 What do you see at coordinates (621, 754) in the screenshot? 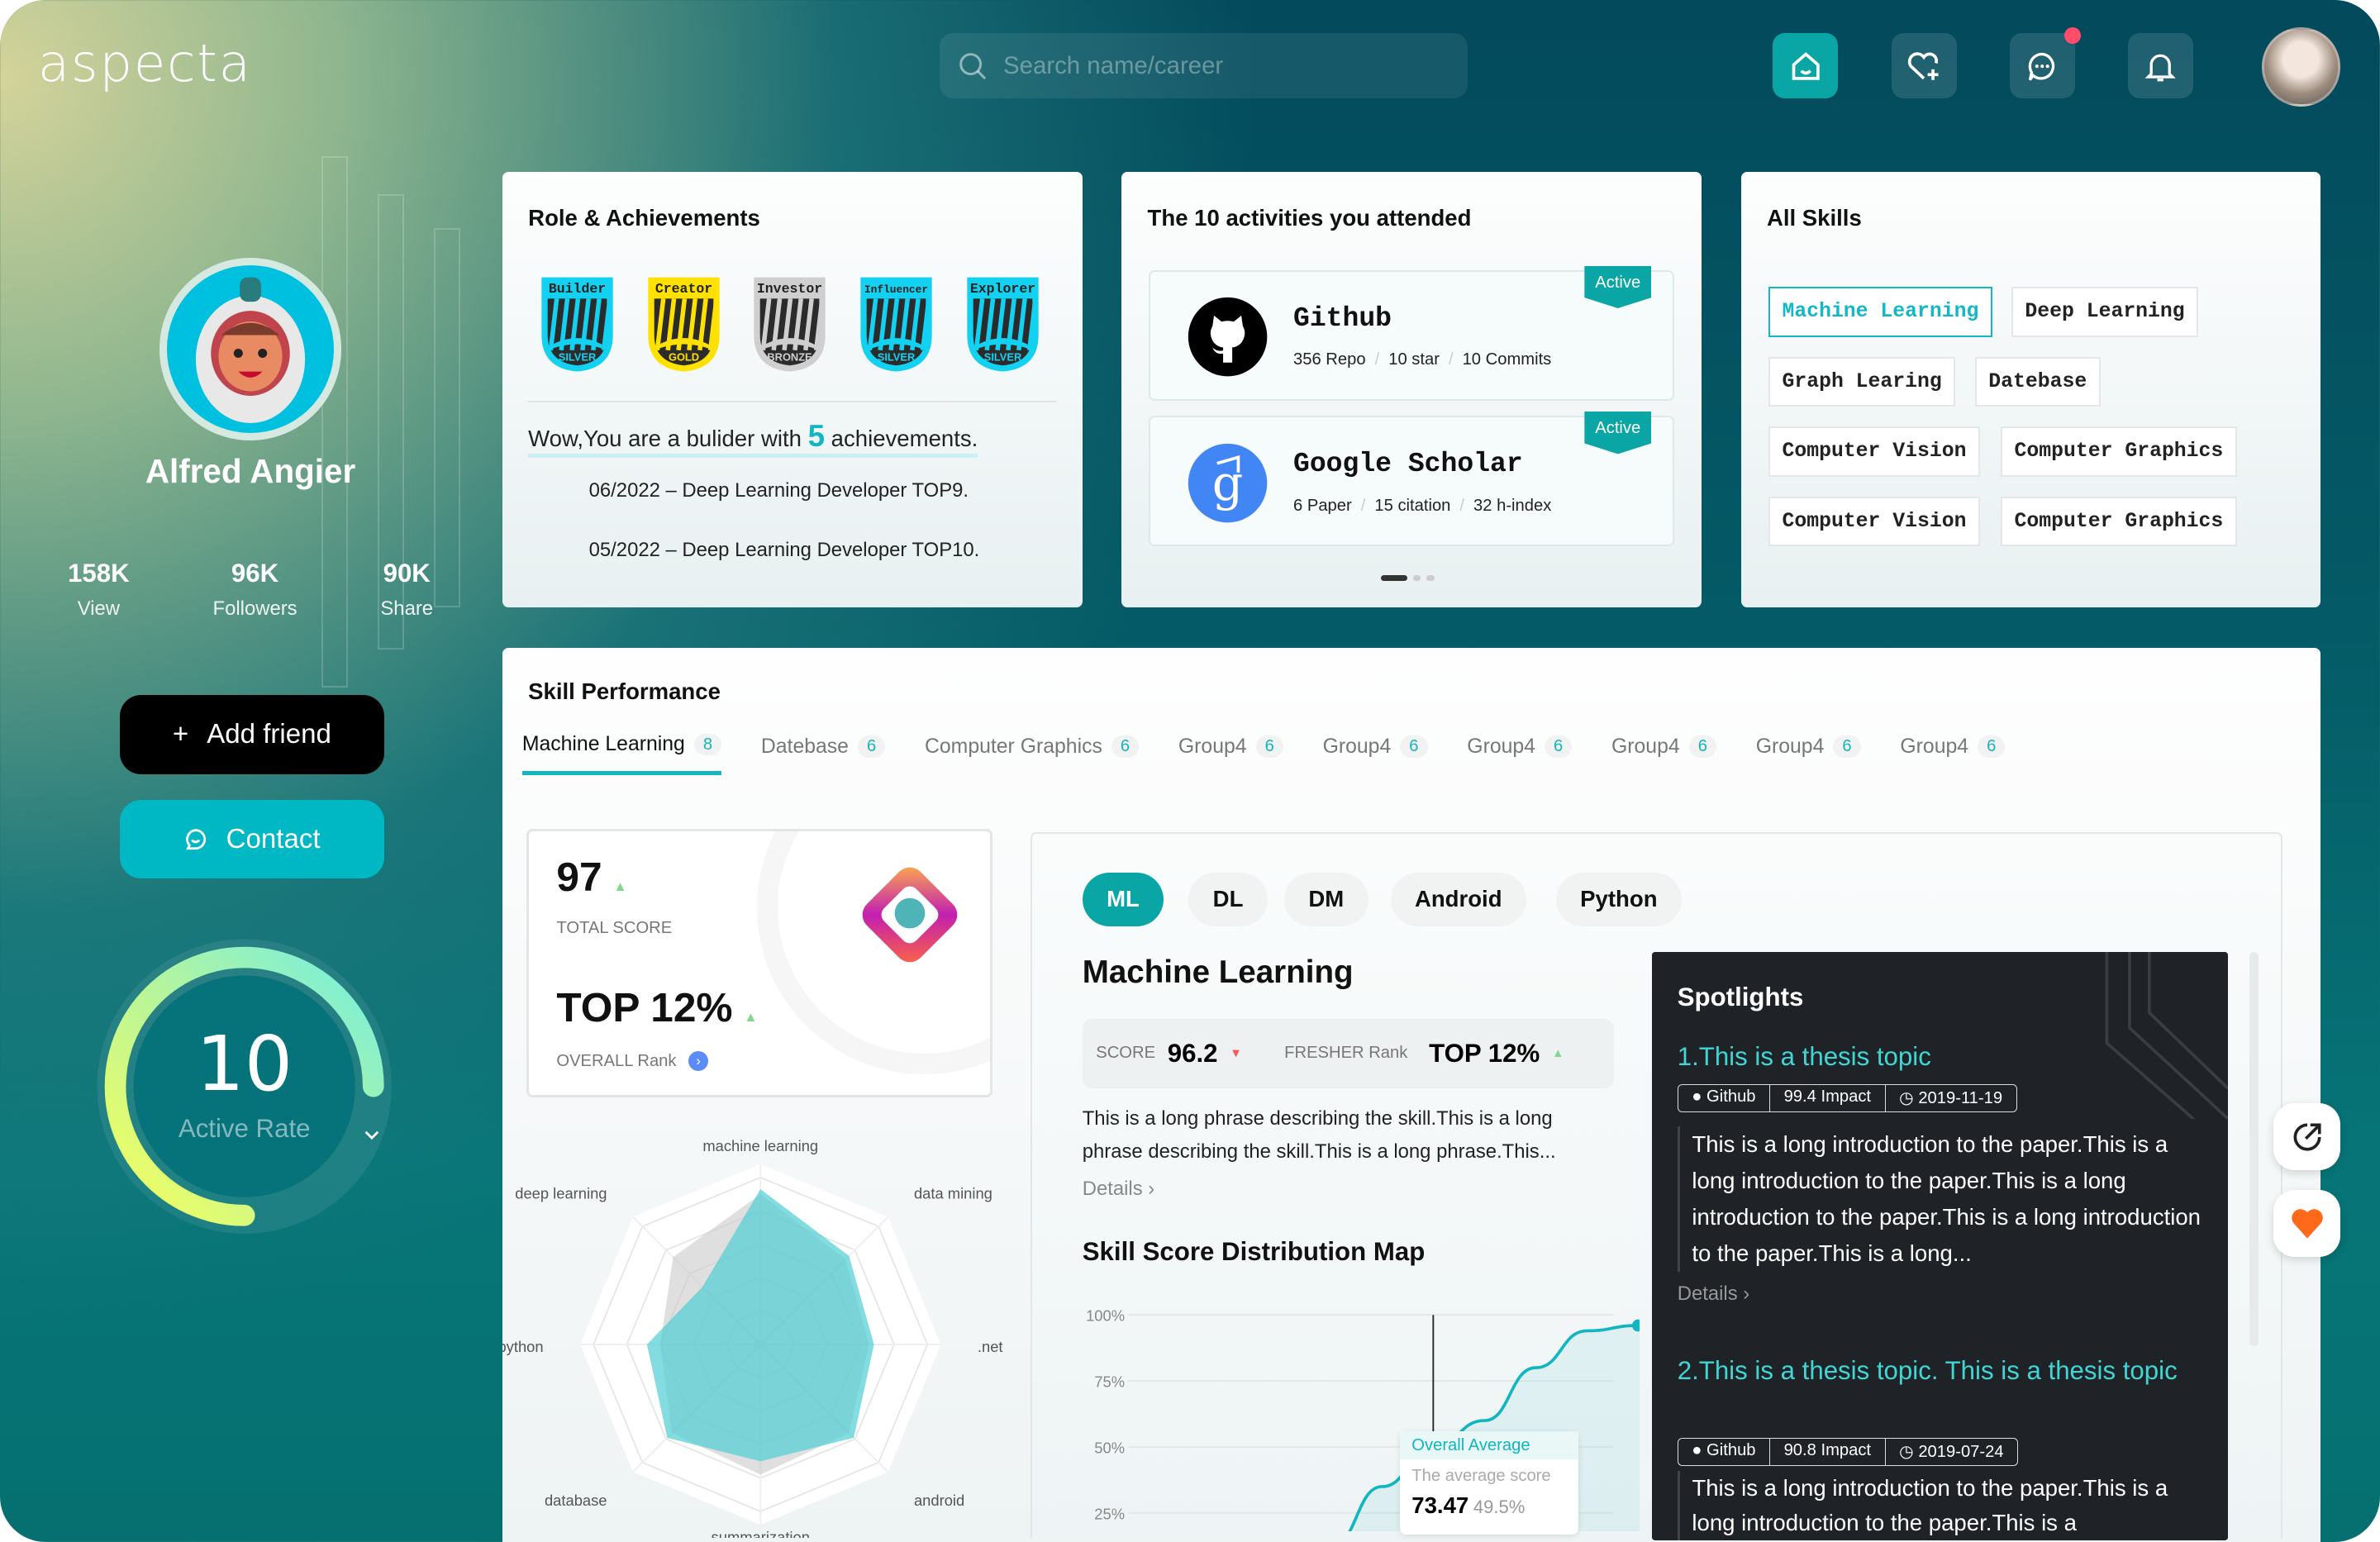
I see `skill-tab: Machine Learning 8` at bounding box center [621, 754].